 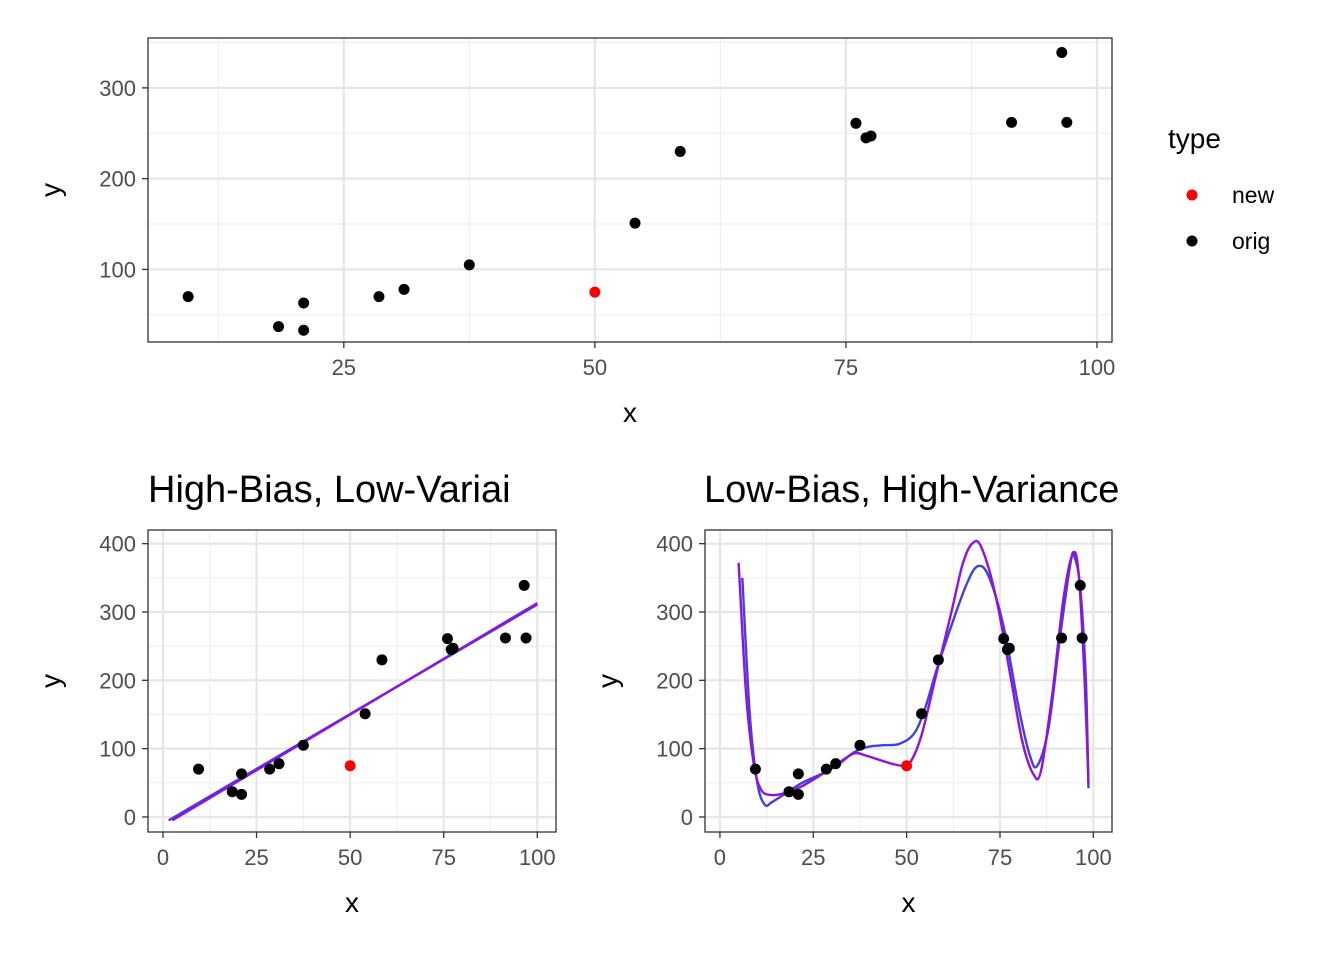 What do you see at coordinates (352, 902) in the screenshot?
I see `high-bias-x-axis-title: x` at bounding box center [352, 902].